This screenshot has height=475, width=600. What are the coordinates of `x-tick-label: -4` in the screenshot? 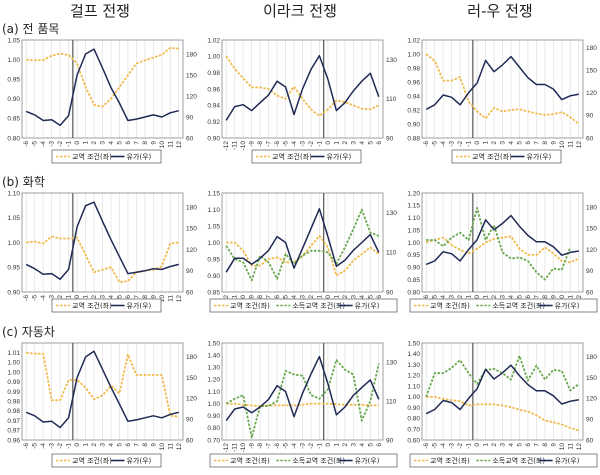 It's located at (43, 144).